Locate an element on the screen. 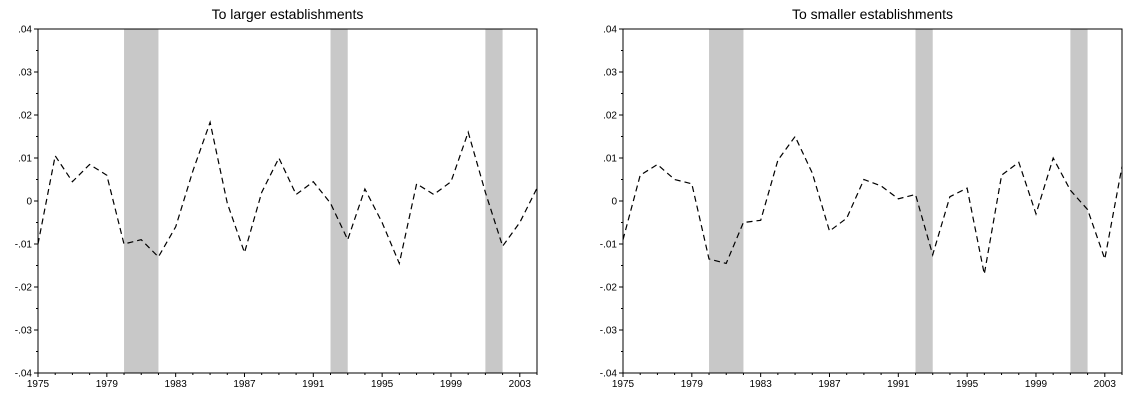 This screenshot has width=1123, height=398. chart-title: To larger establishments is located at coordinates (288, 14).